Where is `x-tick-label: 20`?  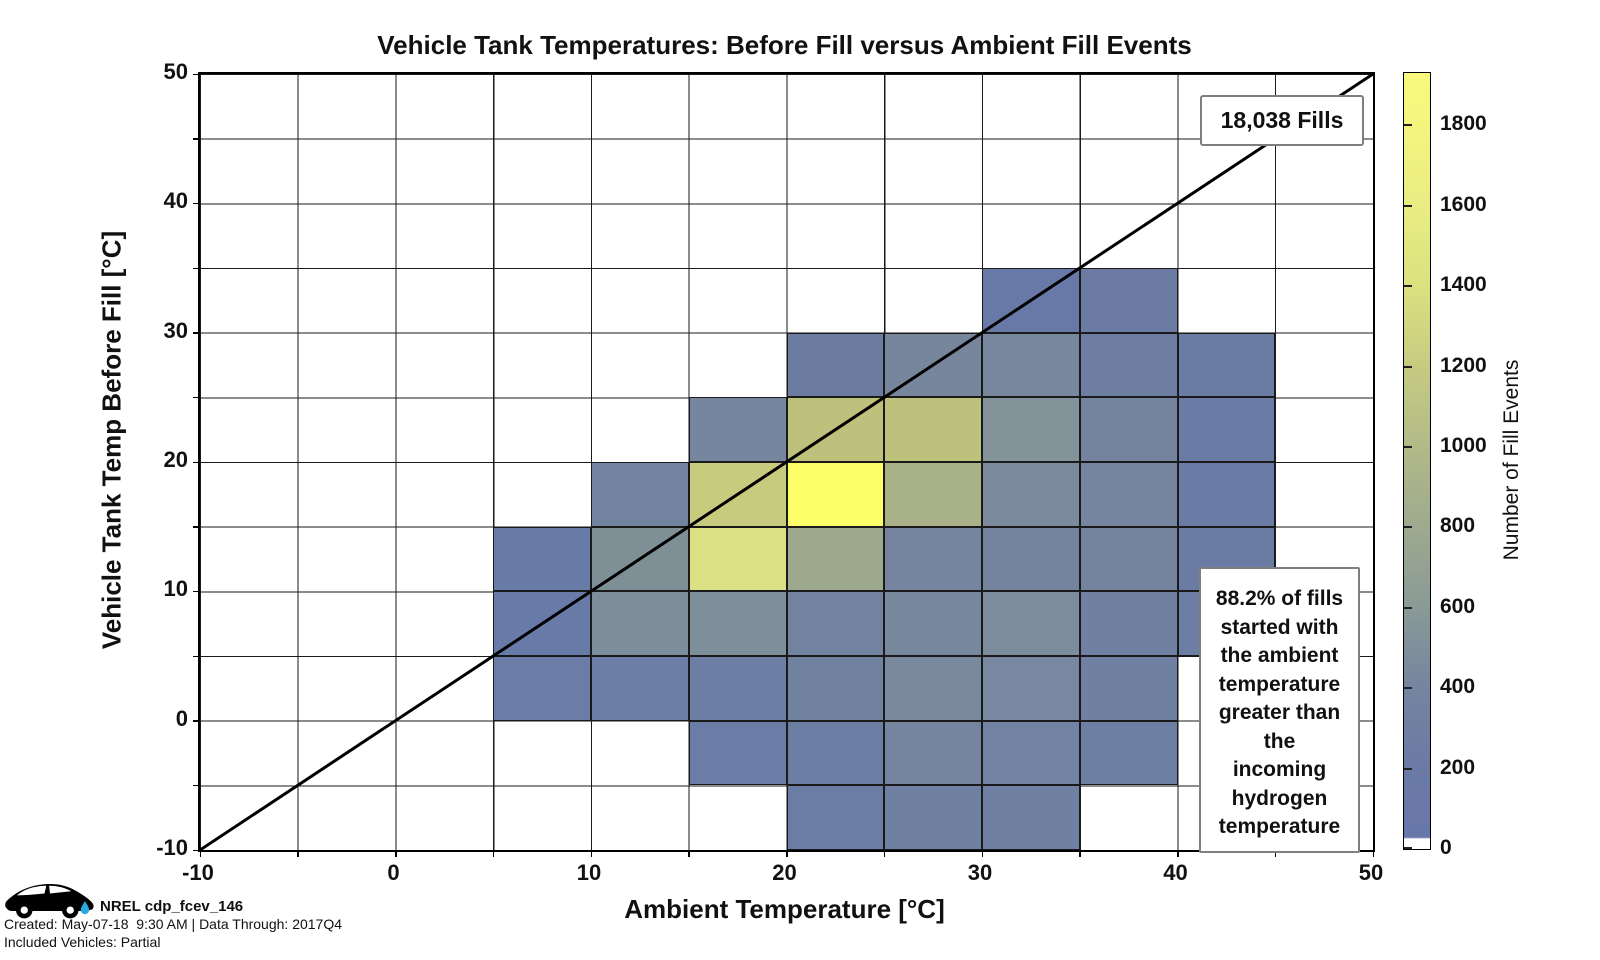
x-tick-label: 20 is located at coordinates (784, 872).